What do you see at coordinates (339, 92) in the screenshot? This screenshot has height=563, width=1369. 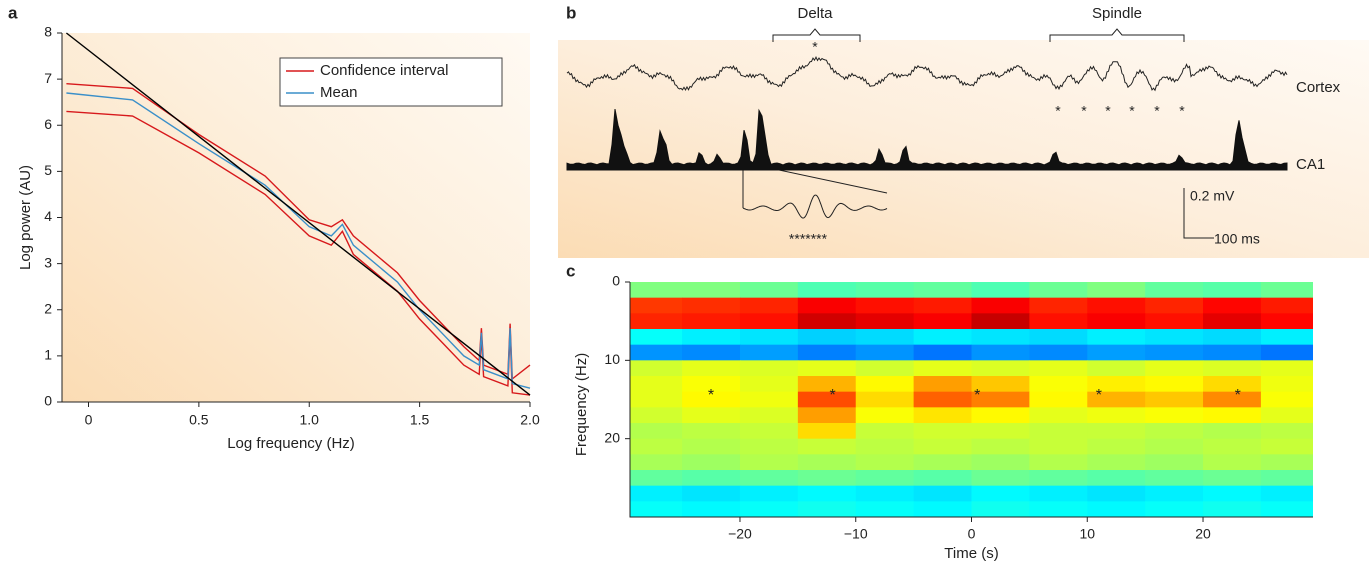 I see `legend-label: Mean` at bounding box center [339, 92].